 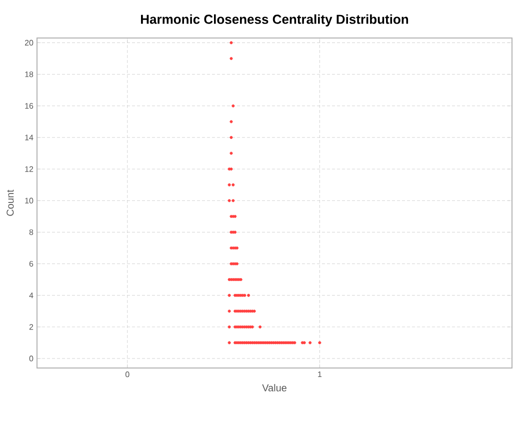 I want to click on x-axis-title: Value, so click(x=274, y=388).